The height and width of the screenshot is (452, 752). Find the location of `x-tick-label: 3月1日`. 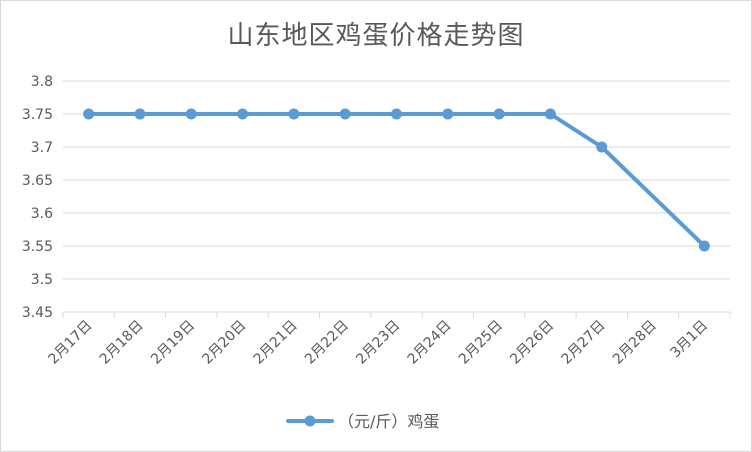

x-tick-label: 3月1日 is located at coordinates (689, 340).